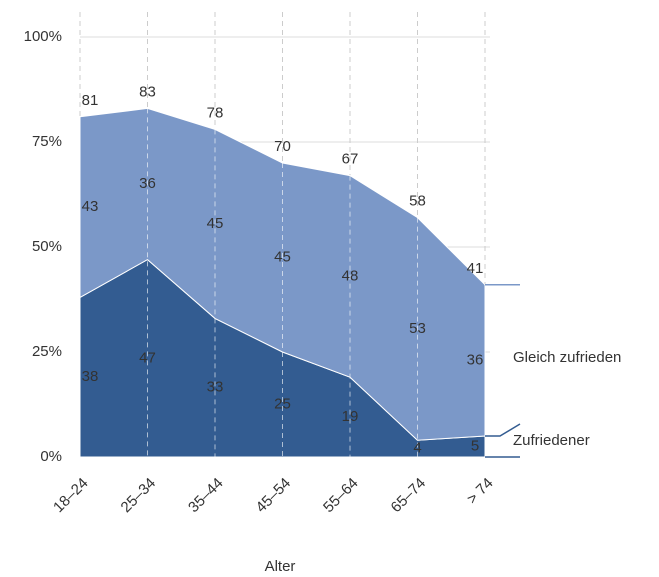 Image resolution: width=659 pixels, height=577 pixels. What do you see at coordinates (417, 448) in the screenshot?
I see `data-label: 4` at bounding box center [417, 448].